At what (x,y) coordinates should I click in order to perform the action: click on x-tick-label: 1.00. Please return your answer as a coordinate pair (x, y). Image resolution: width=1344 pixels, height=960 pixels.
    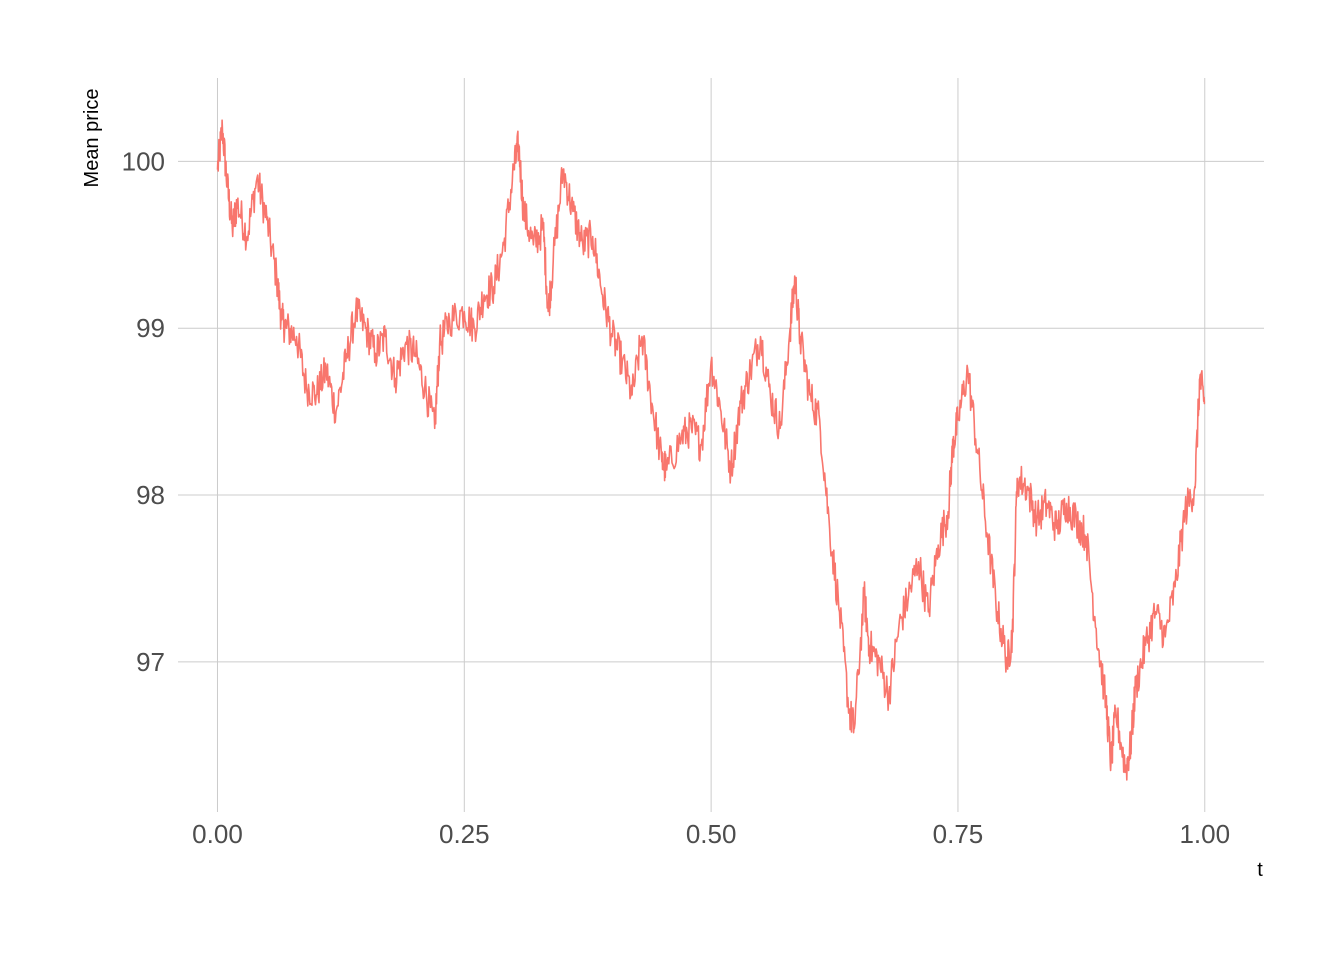
    Looking at the image, I should click on (1204, 834).